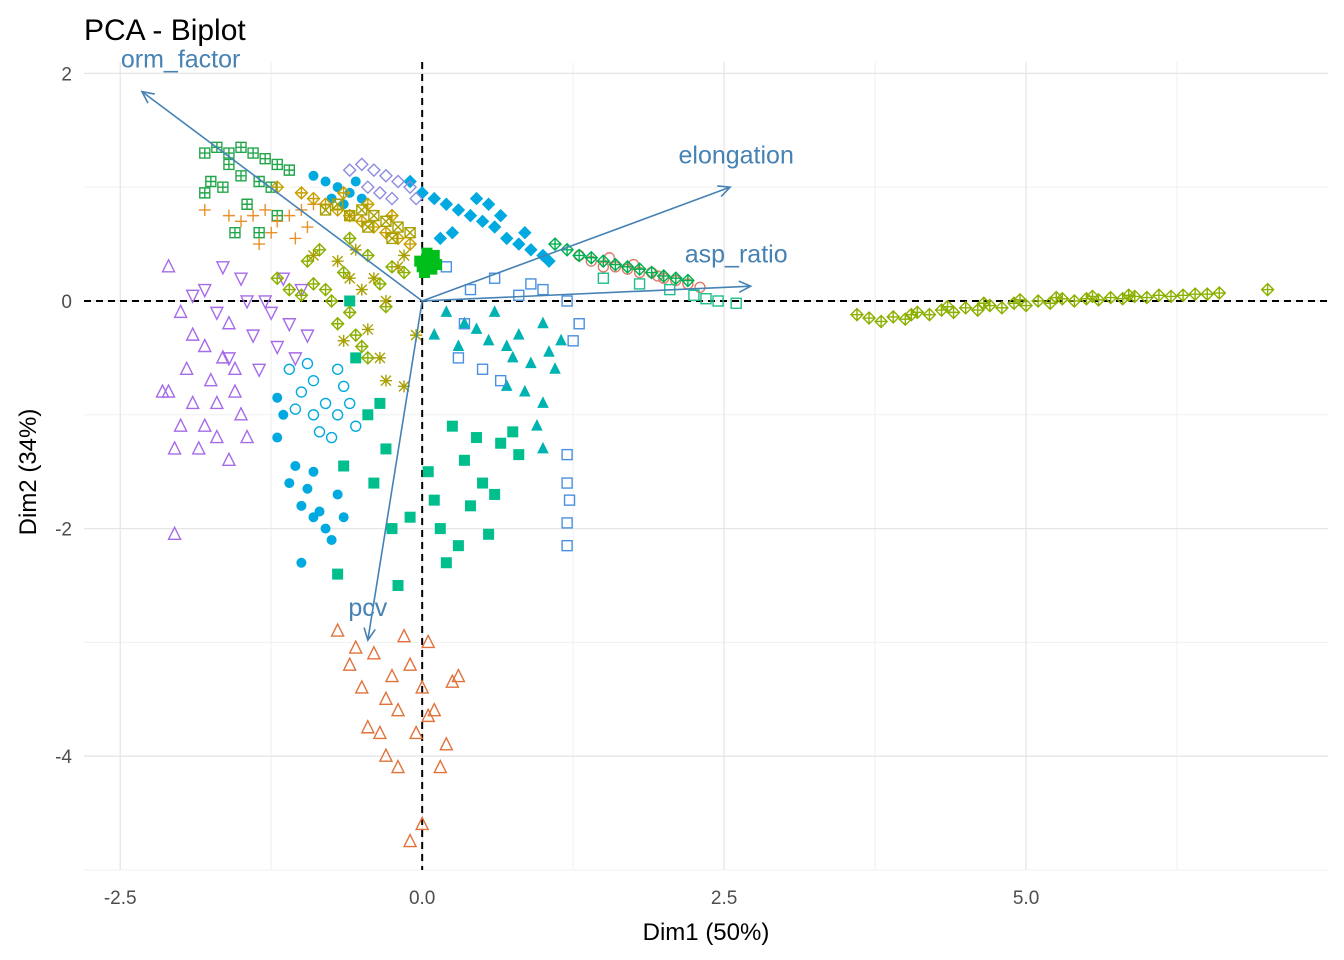 The image size is (1344, 960). What do you see at coordinates (735, 155) in the screenshot?
I see `variable-label: elongation` at bounding box center [735, 155].